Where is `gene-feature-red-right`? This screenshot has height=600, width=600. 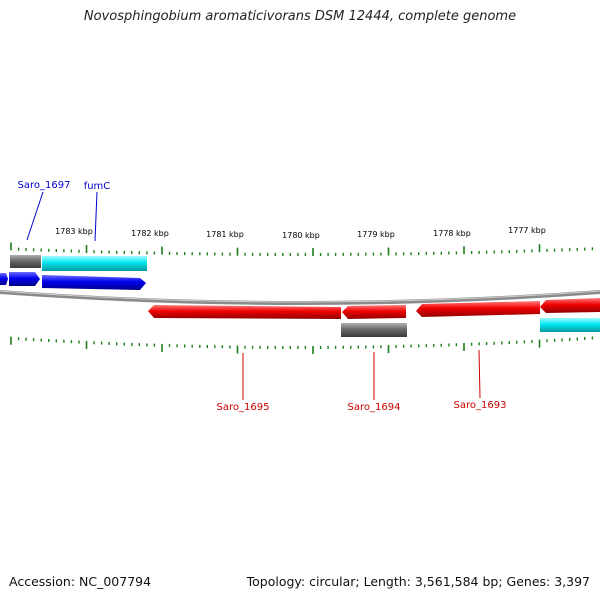
gene-feature-red-right is located at coordinates (570, 305).